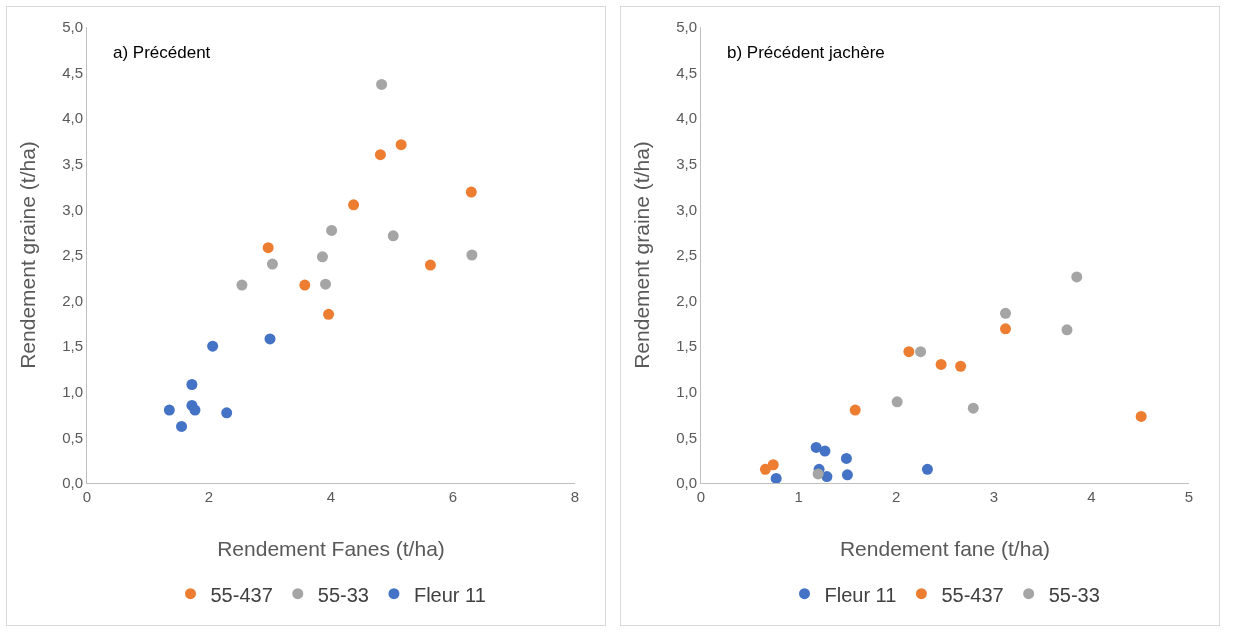  What do you see at coordinates (453, 496) in the screenshot?
I see `x-tick-label: 6` at bounding box center [453, 496].